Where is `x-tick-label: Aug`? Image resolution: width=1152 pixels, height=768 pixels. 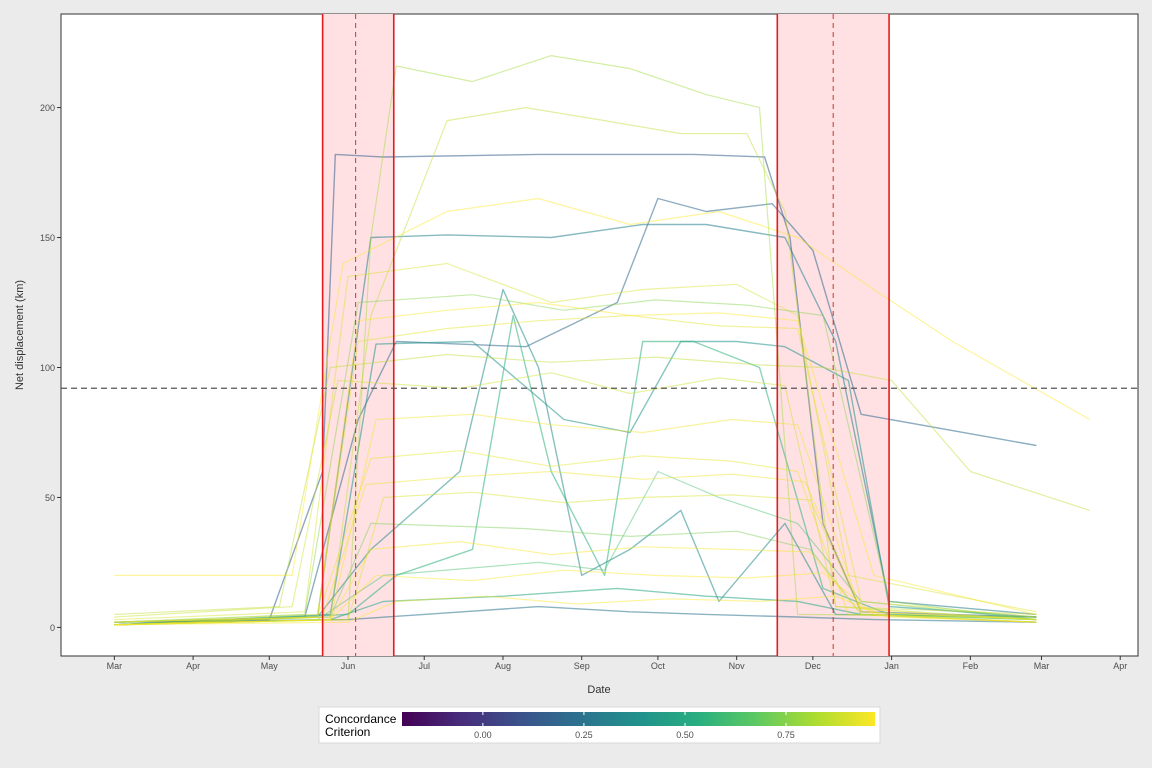
x-tick-label: Aug is located at coordinates (503, 666).